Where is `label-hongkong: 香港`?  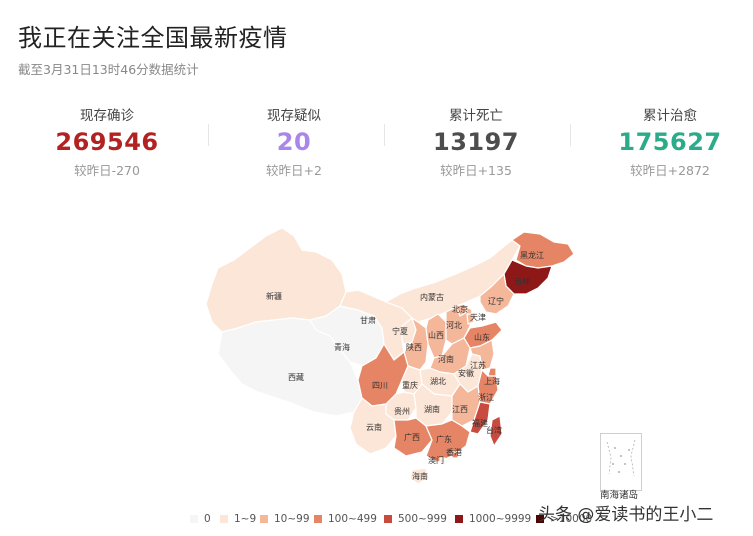
label-hongkong: 香港 is located at coordinates (454, 452).